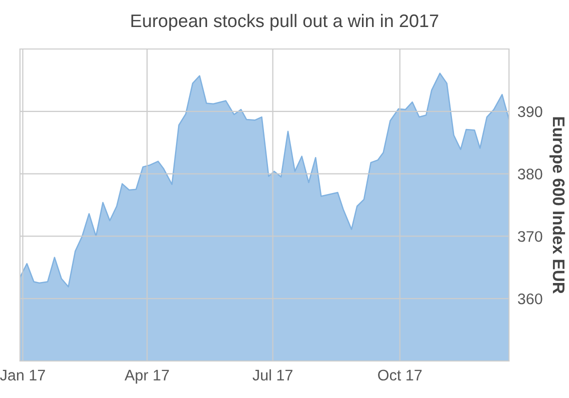 This screenshot has height=398, width=569. I want to click on y-tick-label: 360, so click(530, 298).